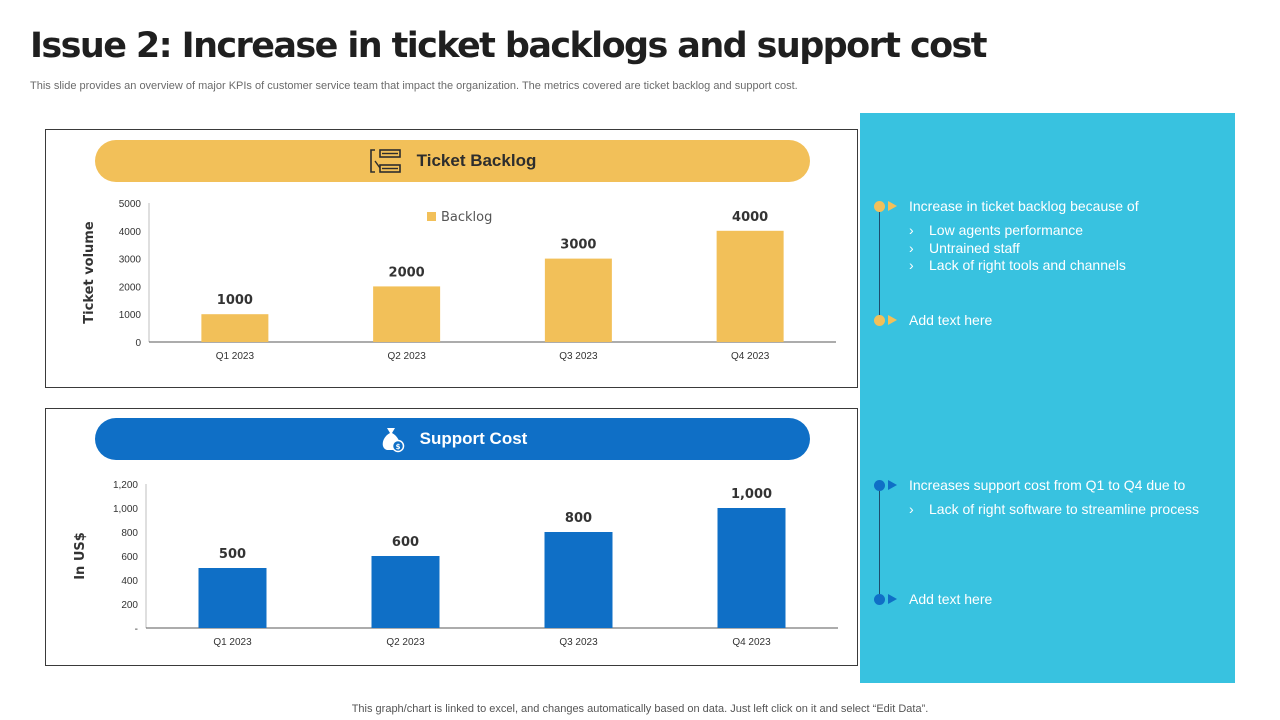  Describe the element at coordinates (235, 300) in the screenshot. I see `data-label: 1000` at that location.